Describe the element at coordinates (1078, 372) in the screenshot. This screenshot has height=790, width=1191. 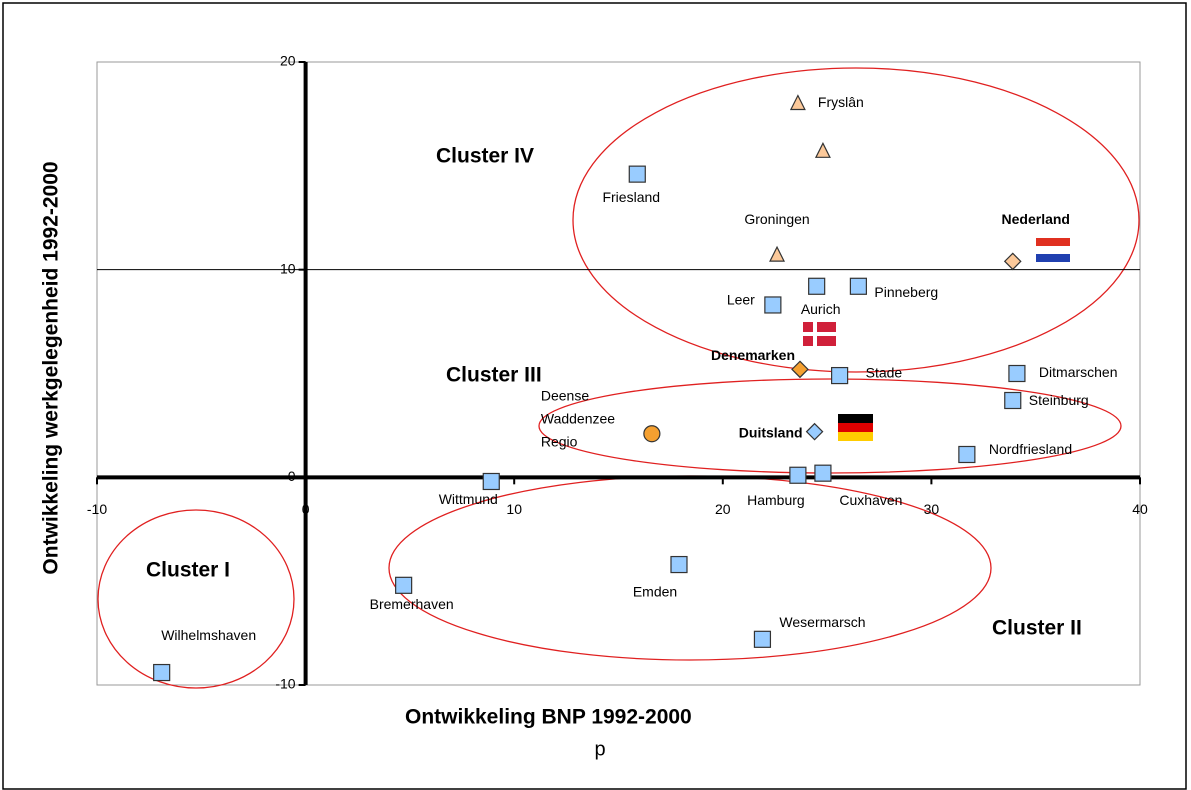
I see `point-label: Ditmarschen` at that location.